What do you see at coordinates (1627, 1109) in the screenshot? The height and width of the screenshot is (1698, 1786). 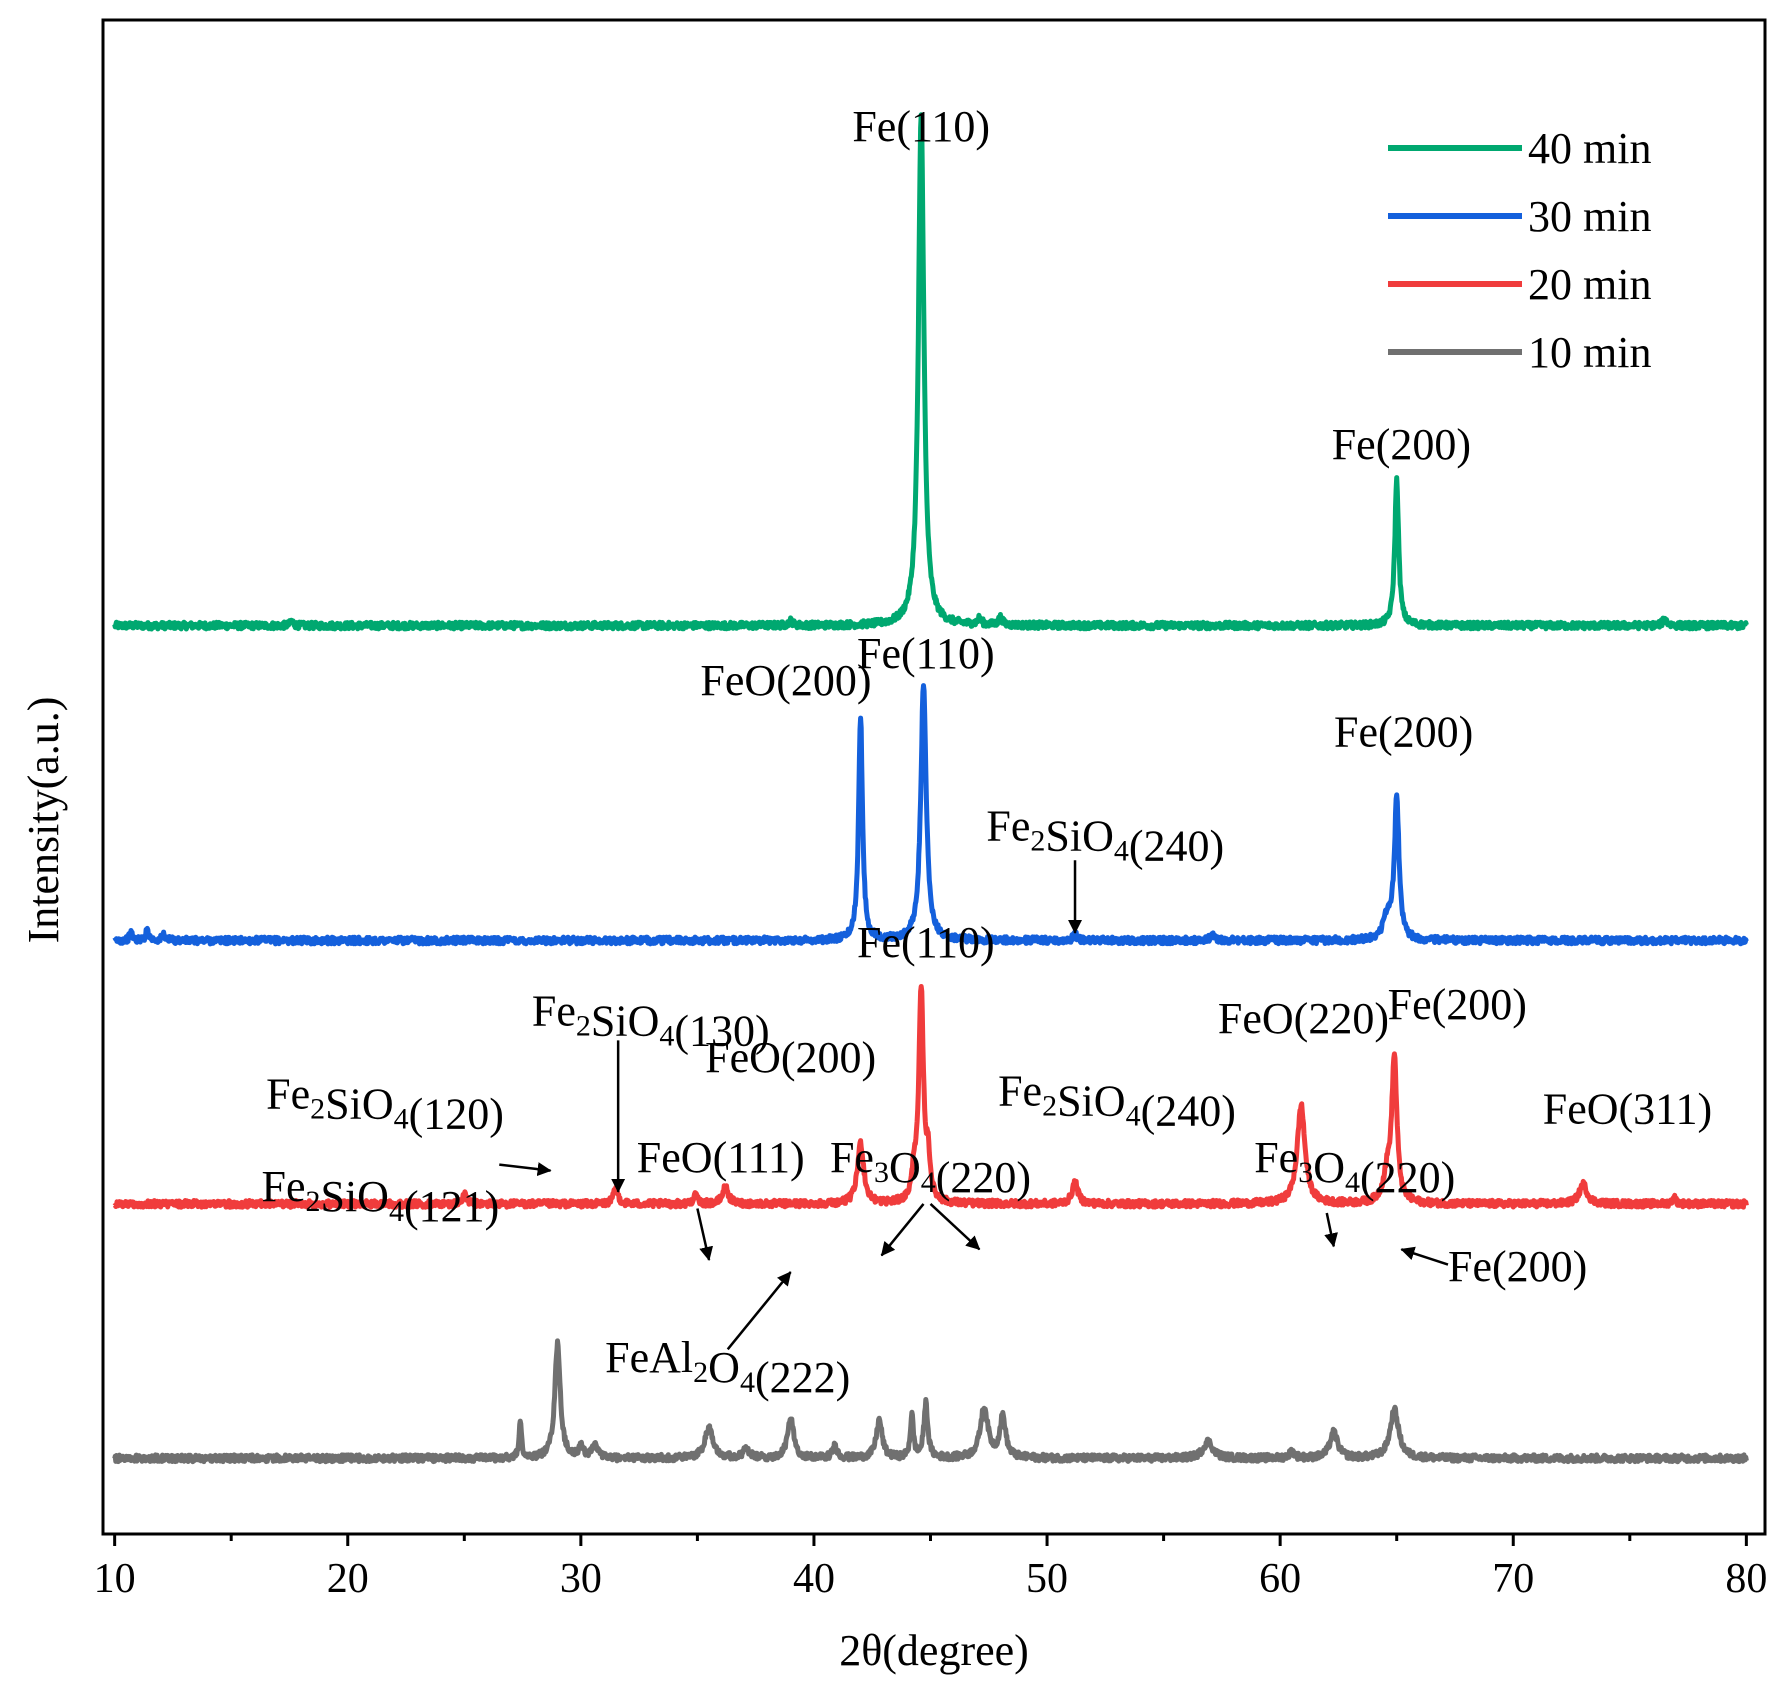 I see `peak-label-p20-feo311: FeO(311)` at bounding box center [1627, 1109].